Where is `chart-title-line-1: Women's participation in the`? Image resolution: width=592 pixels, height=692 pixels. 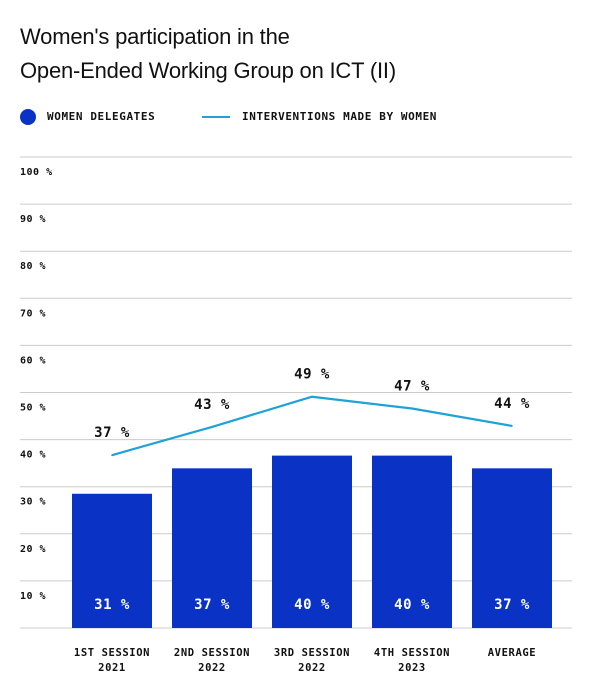
chart-title-line-1: Women's participation in the is located at coordinates (155, 36).